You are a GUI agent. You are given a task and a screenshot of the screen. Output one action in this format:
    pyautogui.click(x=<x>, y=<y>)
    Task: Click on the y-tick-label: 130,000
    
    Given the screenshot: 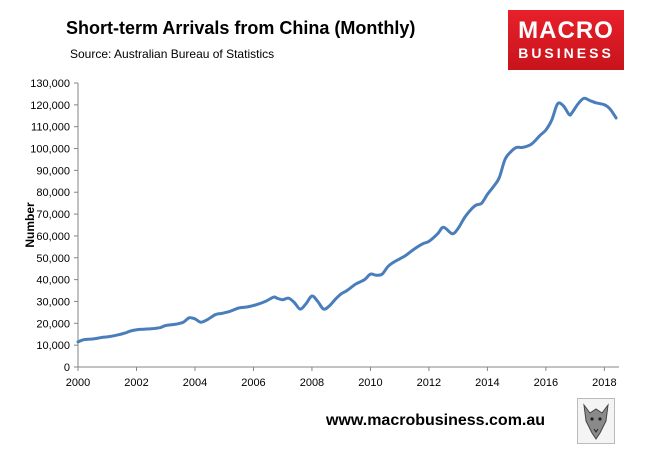 What is the action you would take?
    pyautogui.click(x=50, y=84)
    